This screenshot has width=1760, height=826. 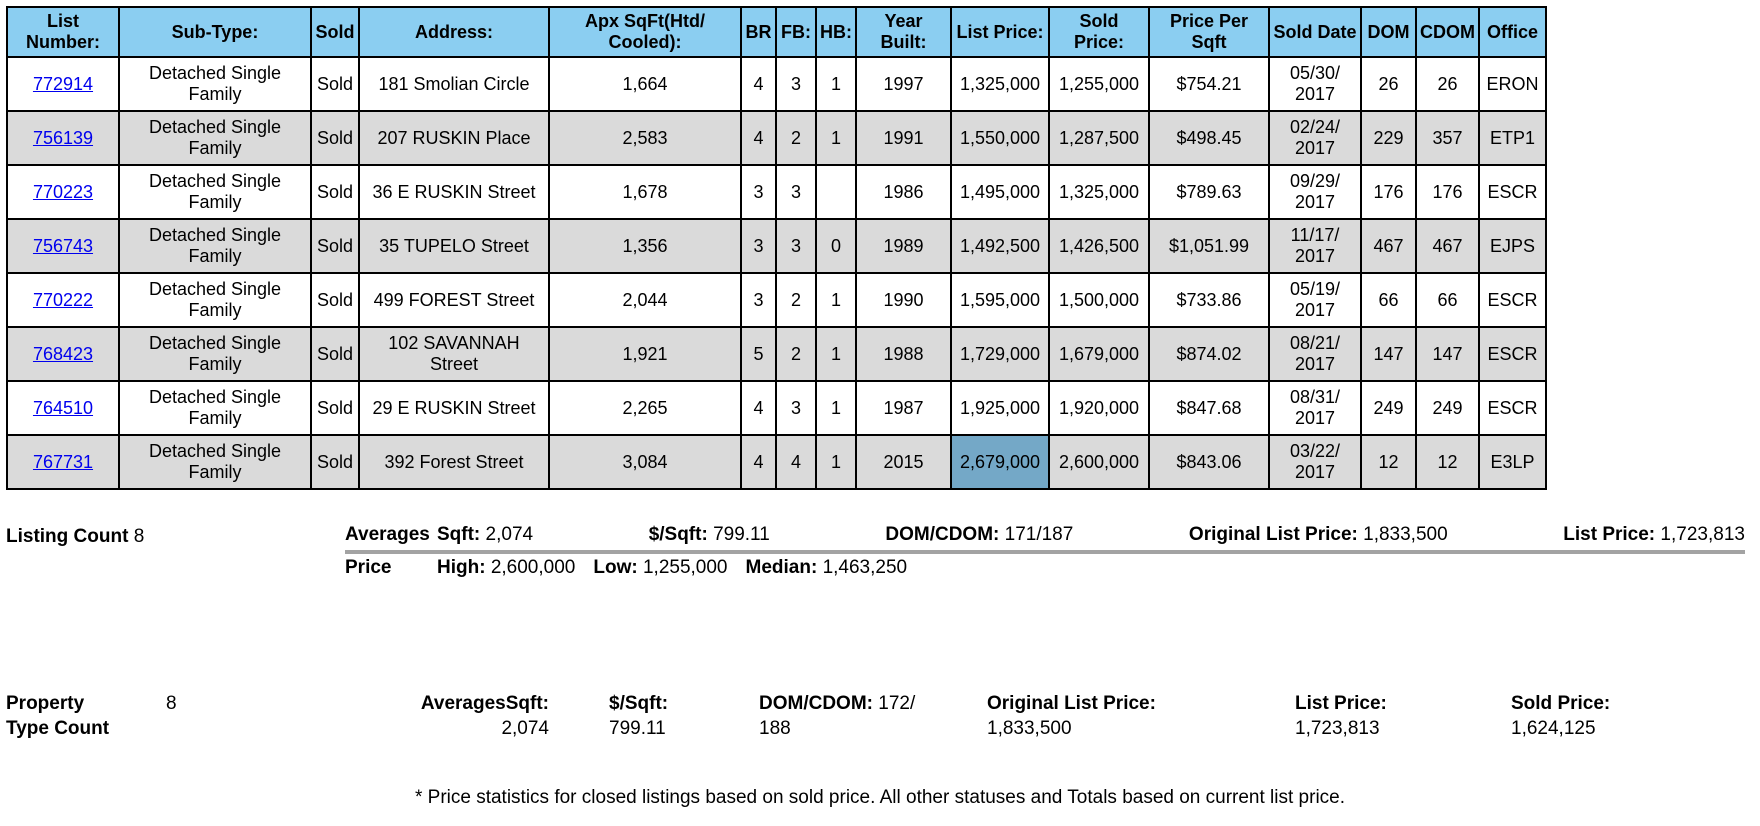 What do you see at coordinates (1447, 300) in the screenshot?
I see `cell-cdom: 66` at bounding box center [1447, 300].